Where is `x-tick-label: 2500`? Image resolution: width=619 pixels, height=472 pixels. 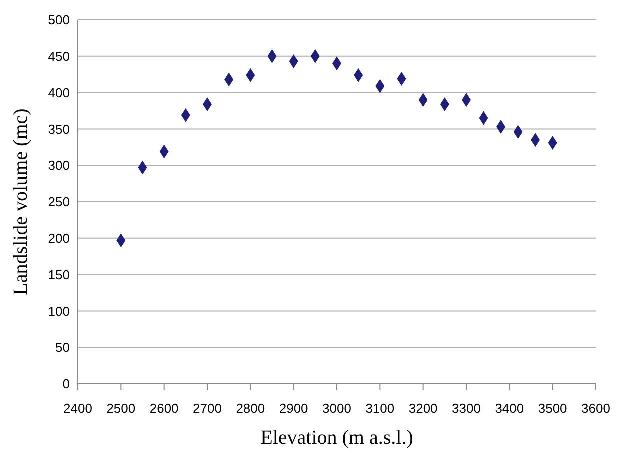 x-tick-label: 2500 is located at coordinates (121, 408).